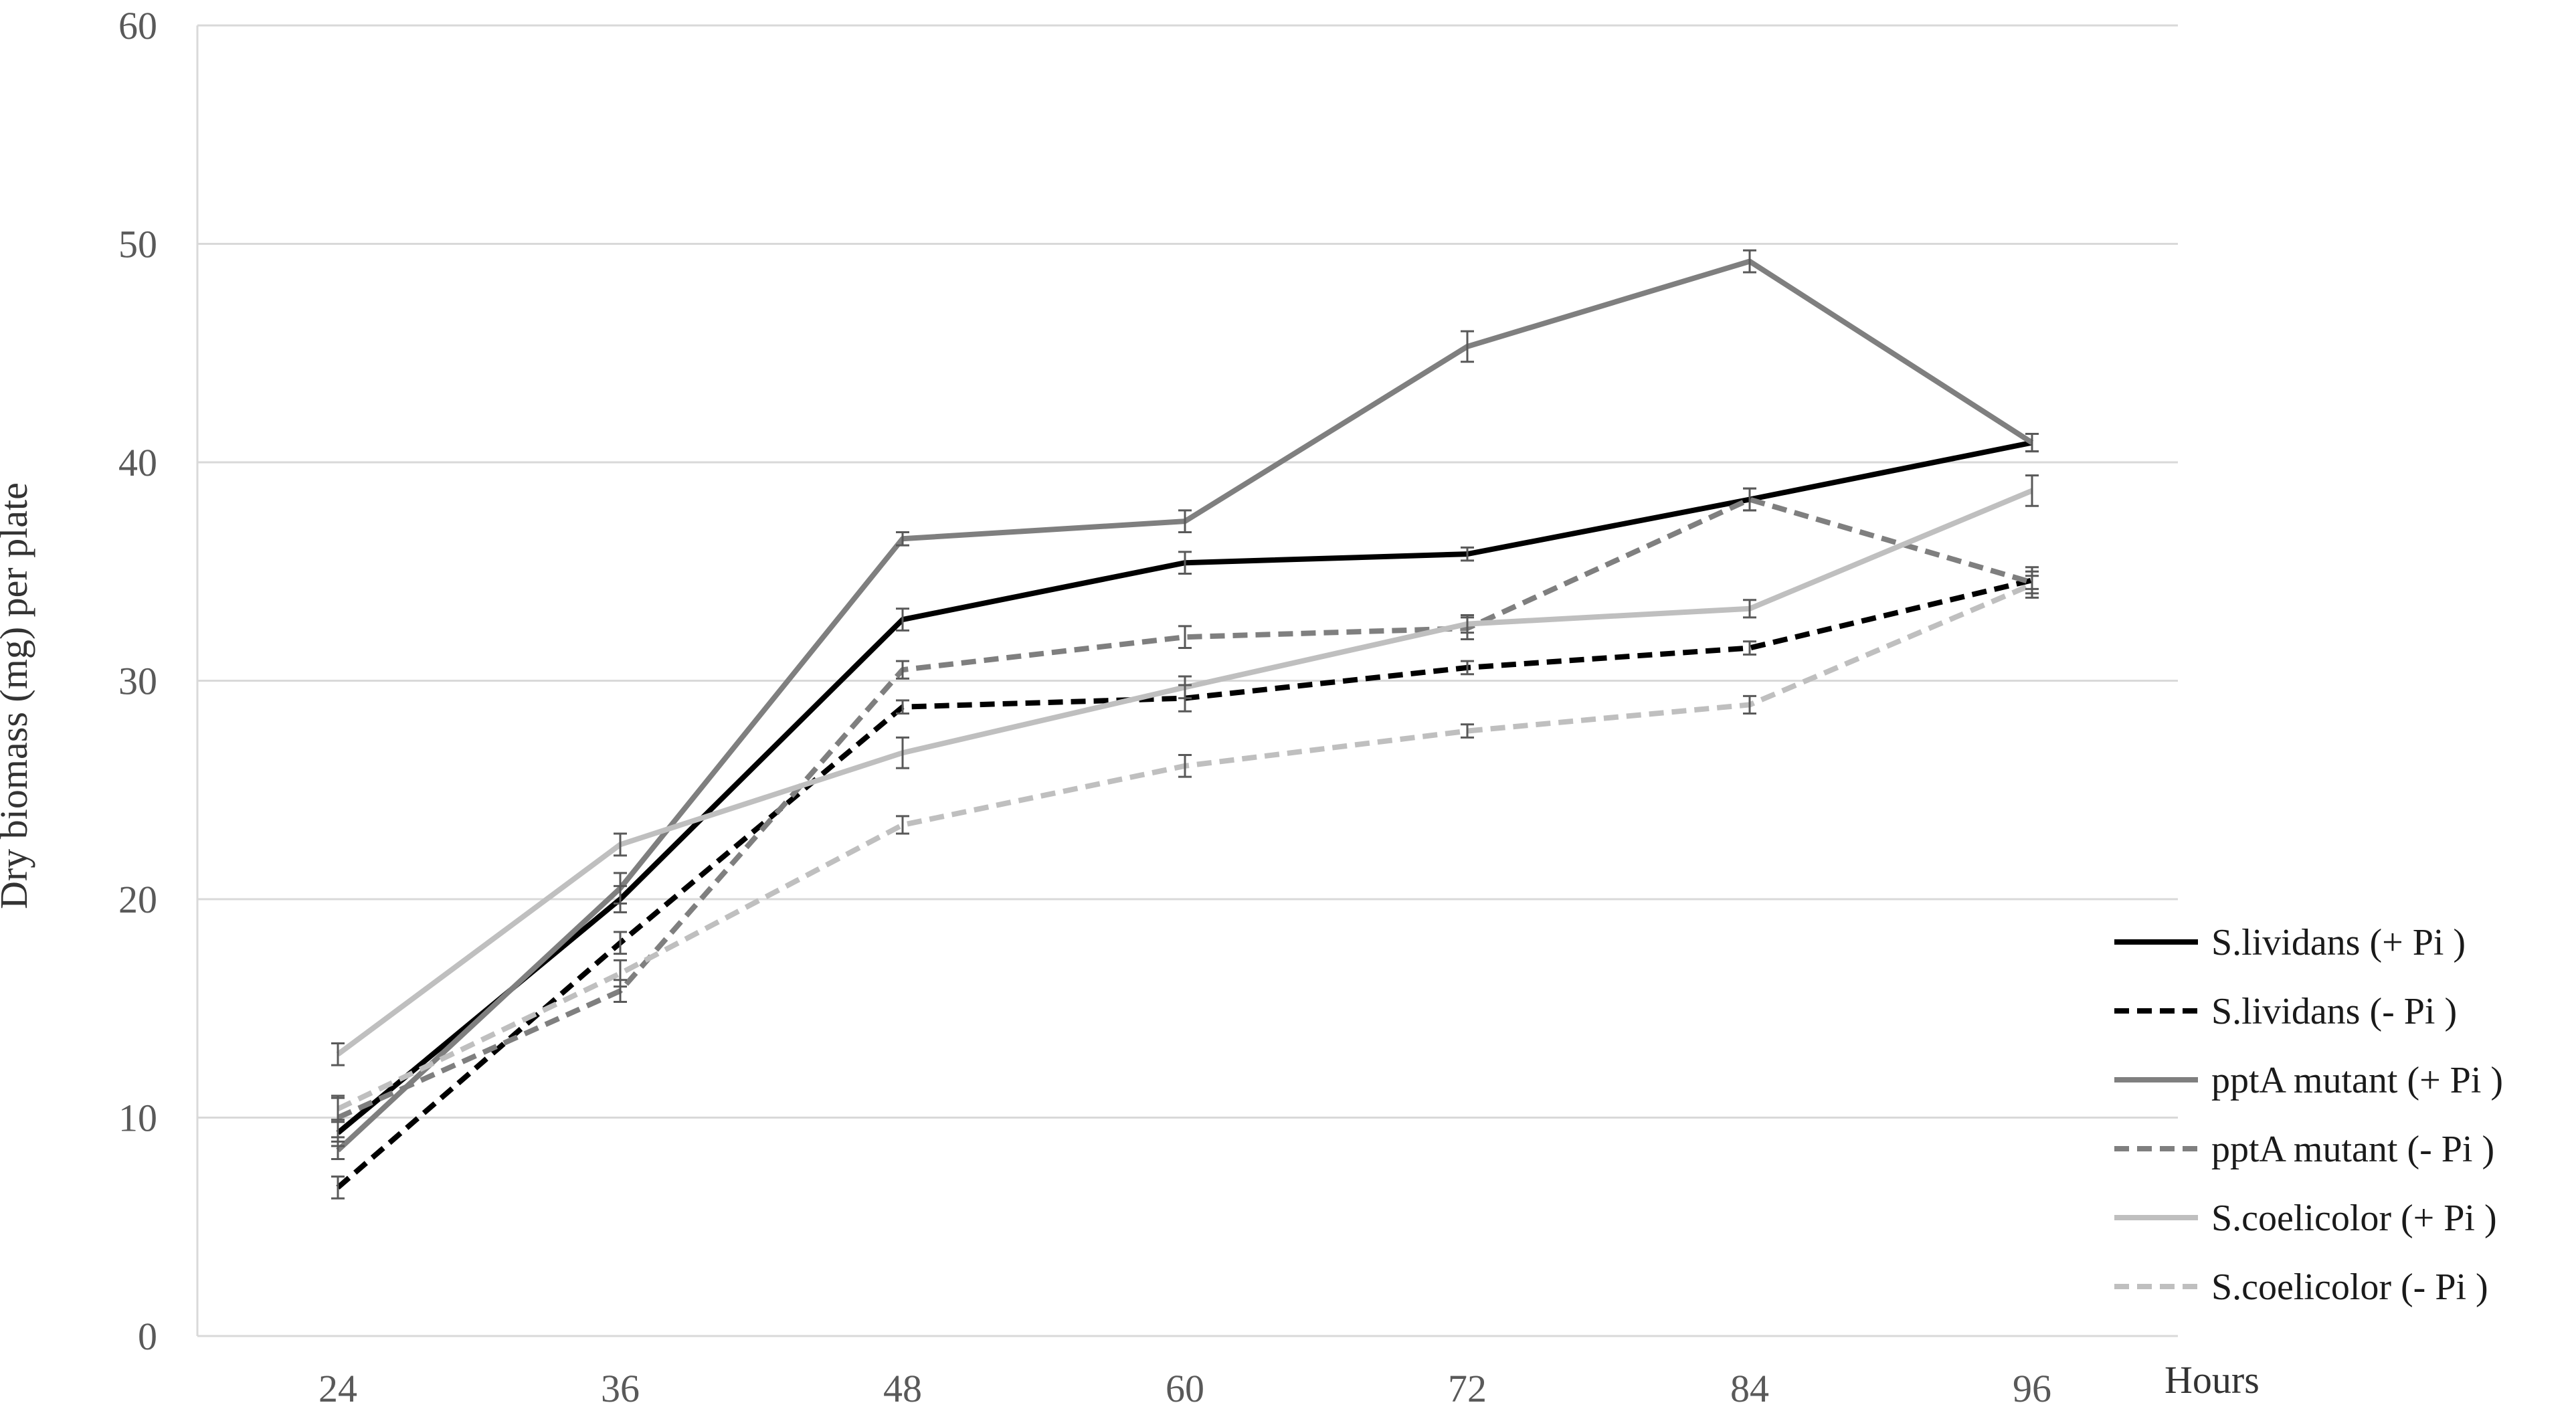 The image size is (2576, 1419). What do you see at coordinates (147, 1336) in the screenshot?
I see `y-tick-label: 0` at bounding box center [147, 1336].